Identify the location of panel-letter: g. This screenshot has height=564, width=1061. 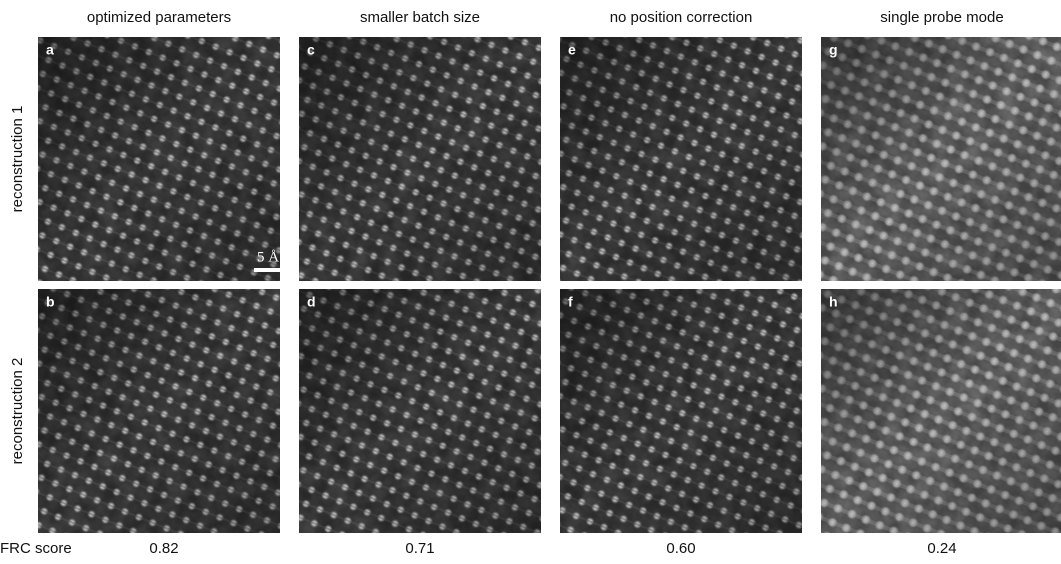
(833, 50).